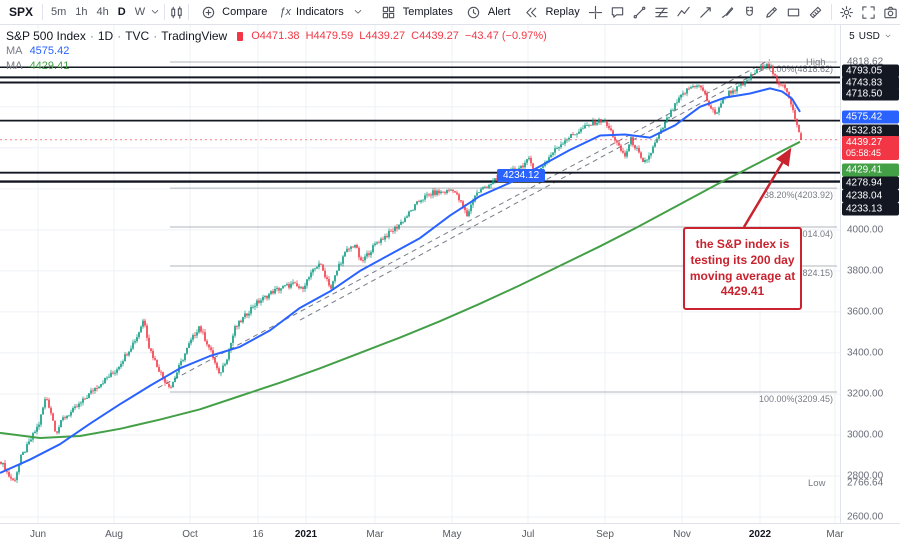 The height and width of the screenshot is (546, 900). I want to click on legend-exchange: TVC, so click(137, 36).